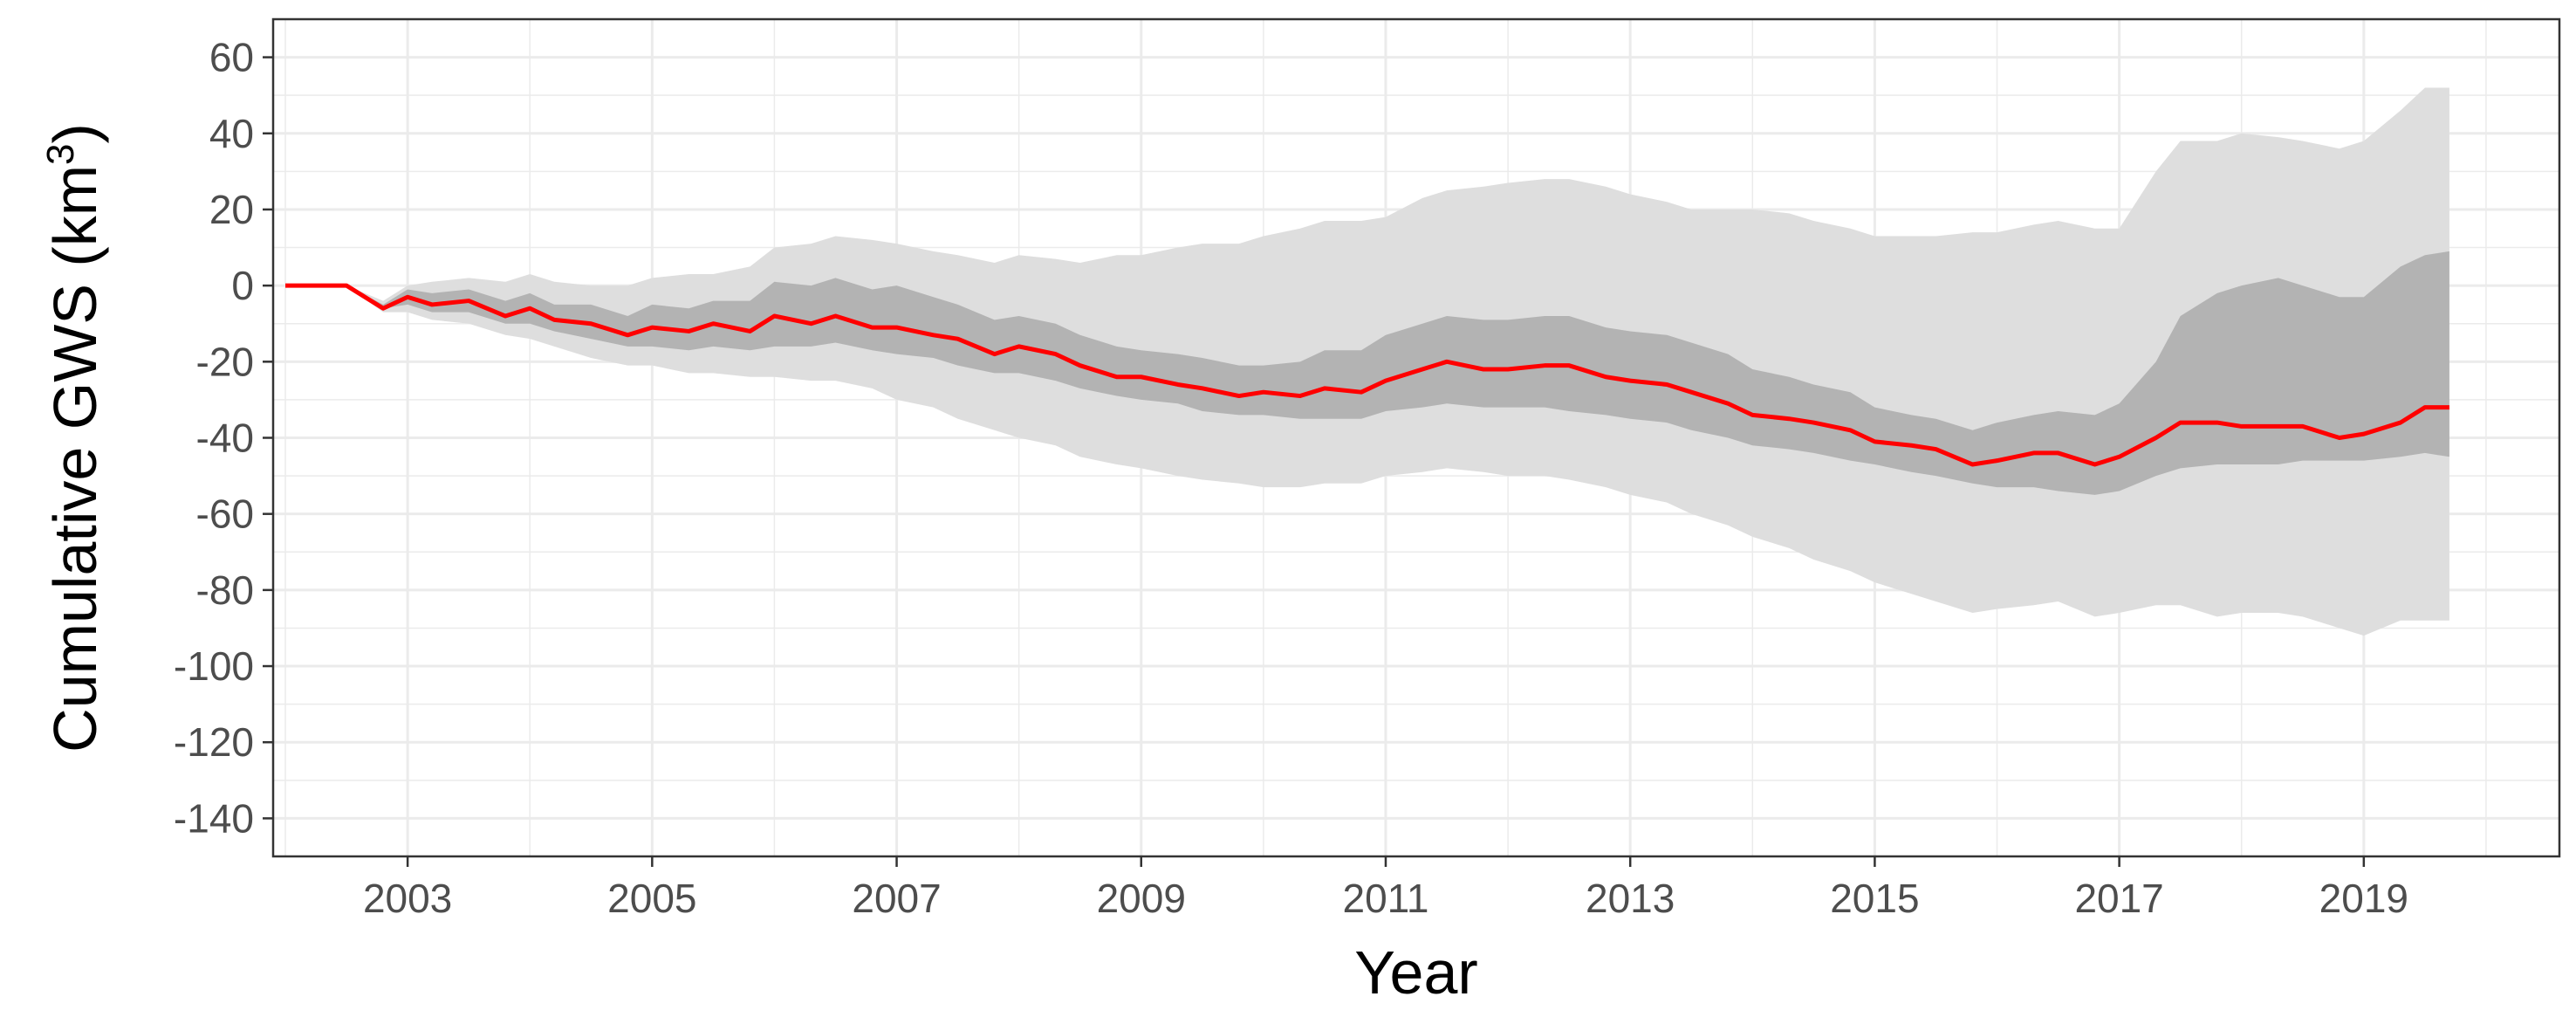 This screenshot has height=1031, width=2576. I want to click on y-tick-label: 40, so click(231, 134).